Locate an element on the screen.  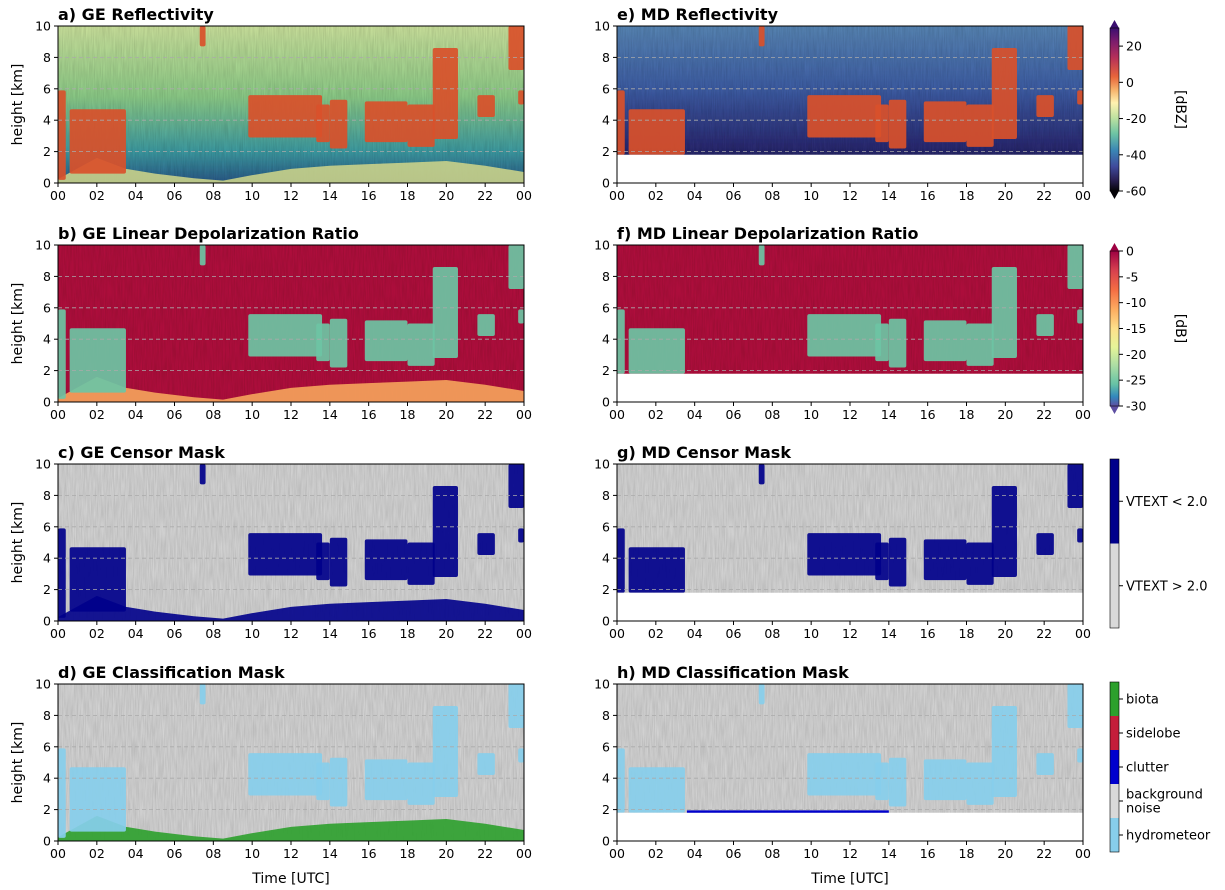
plot-area-a is located at coordinates (291, 104).